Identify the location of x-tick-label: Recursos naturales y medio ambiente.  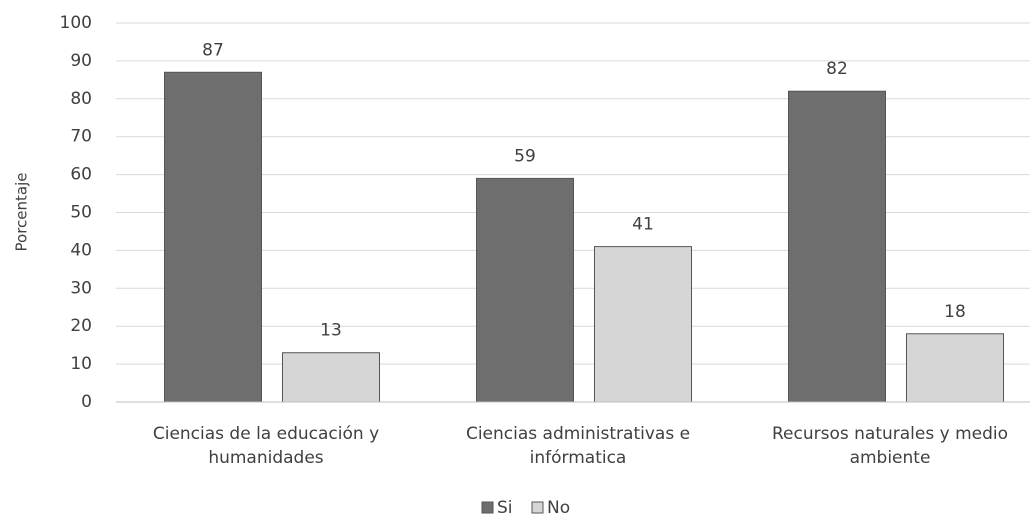
(890, 446).